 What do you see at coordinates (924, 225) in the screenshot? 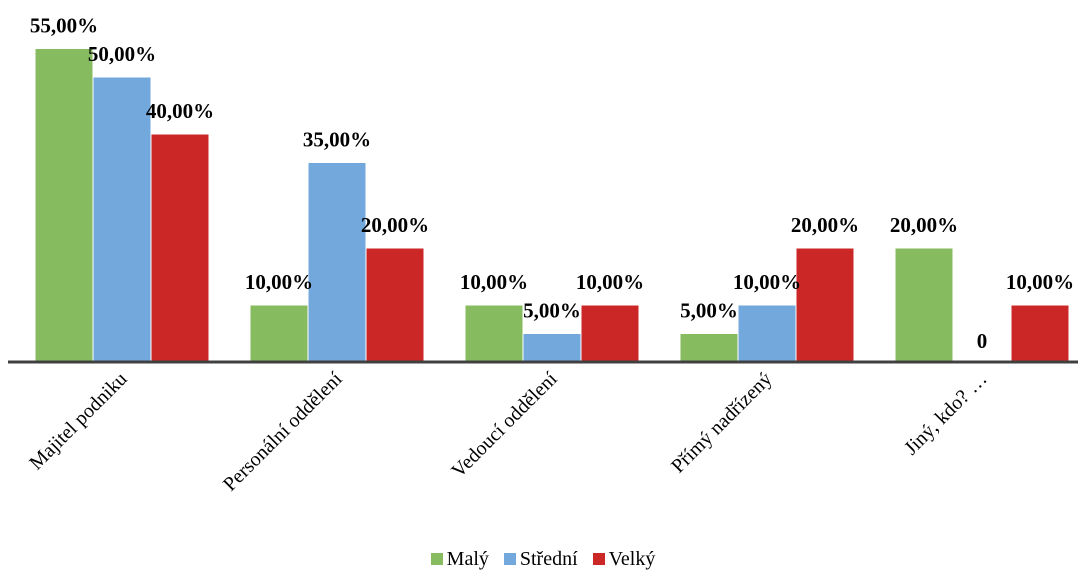
I see `data-label-maly-jiny-kdo: 20,00%` at bounding box center [924, 225].